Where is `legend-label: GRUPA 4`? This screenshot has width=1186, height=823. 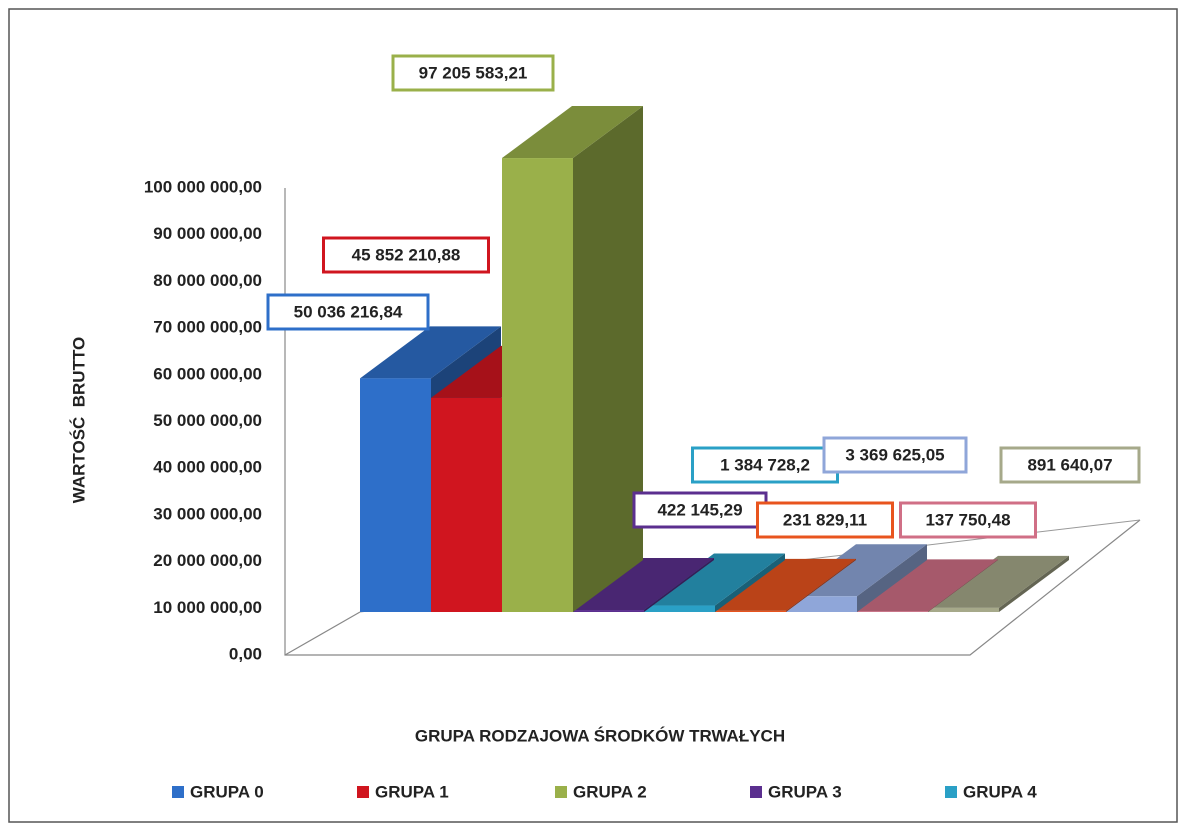
legend-label: GRUPA 4 is located at coordinates (1000, 791).